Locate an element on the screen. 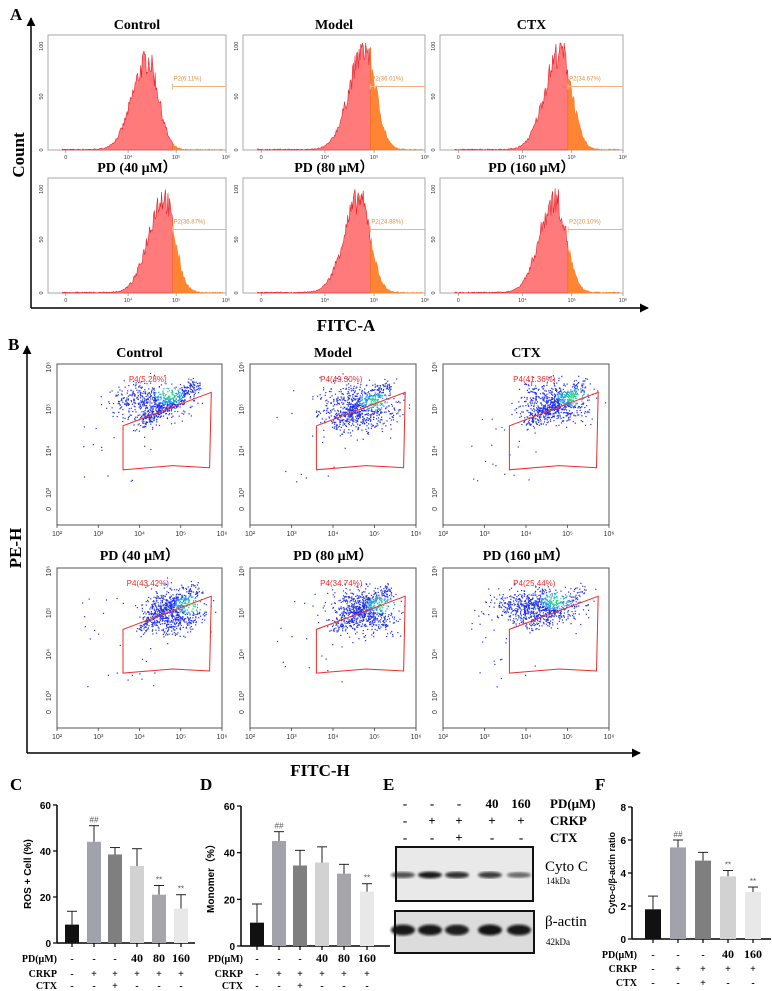 This screenshot has height=991, width=772. y-axis-label: Count is located at coordinates (18, 155).